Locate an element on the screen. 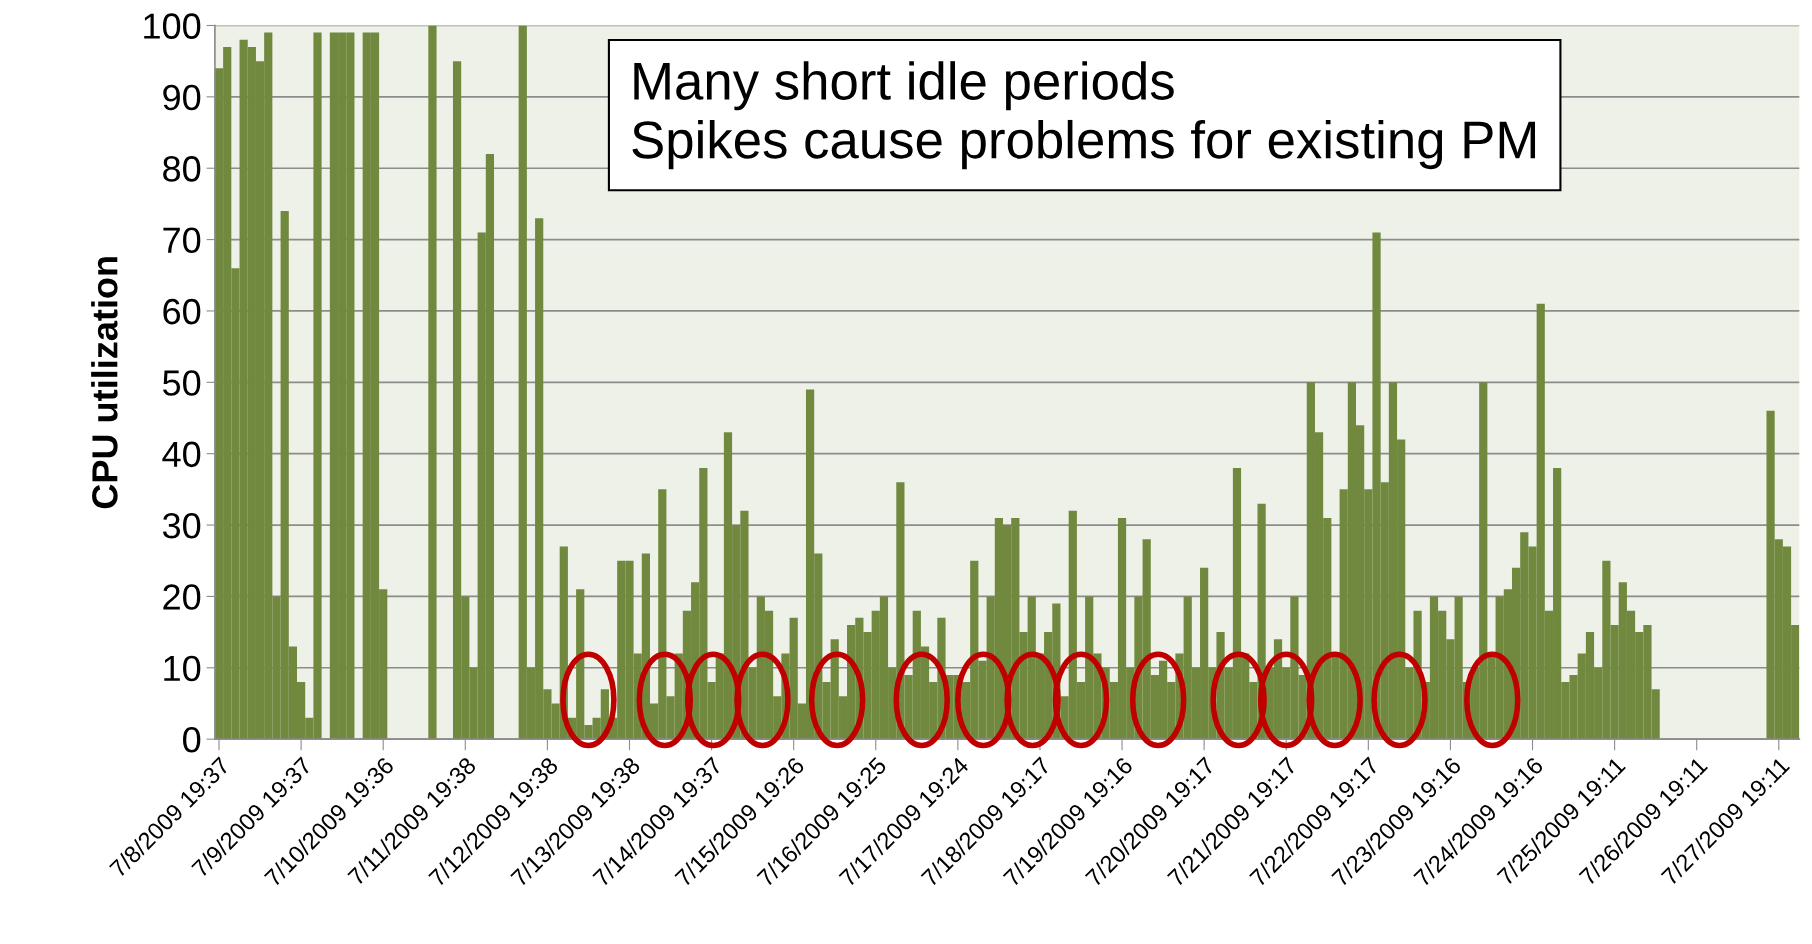  y-tick-label: 50 is located at coordinates (181, 383).